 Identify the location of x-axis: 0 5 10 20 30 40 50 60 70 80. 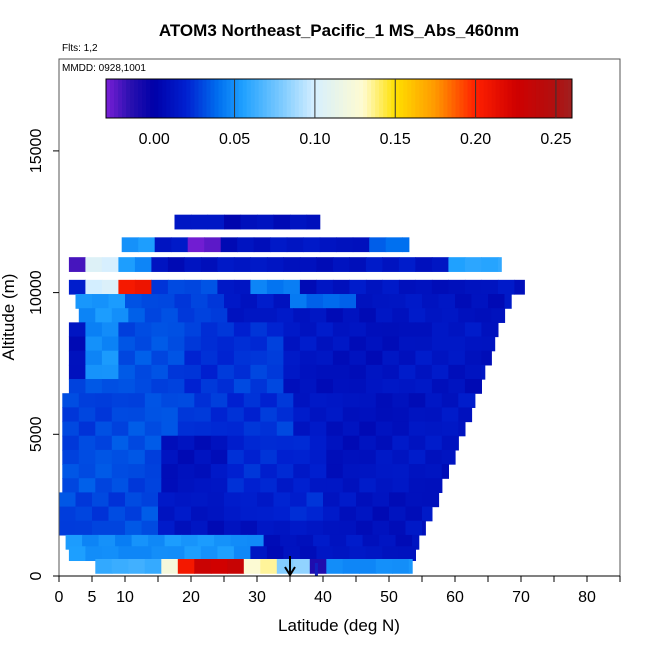
(338, 590).